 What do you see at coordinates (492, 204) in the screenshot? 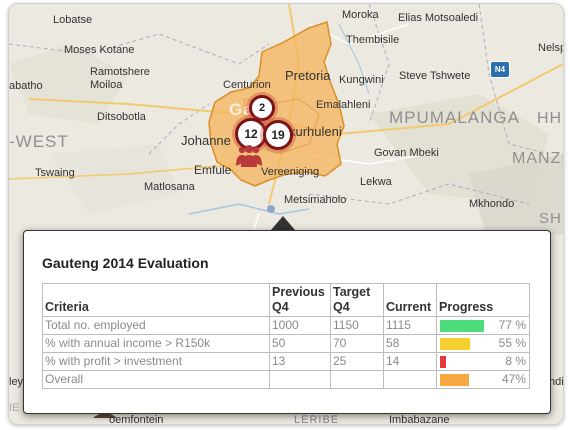
I see `place-mkhondo: Mkhondo` at bounding box center [492, 204].